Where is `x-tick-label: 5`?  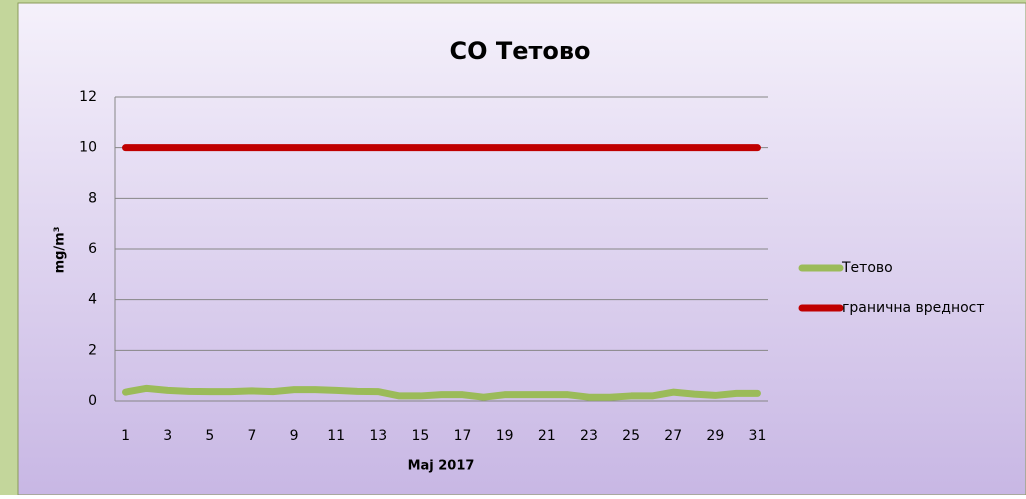
x-tick-label: 5 is located at coordinates (209, 436).